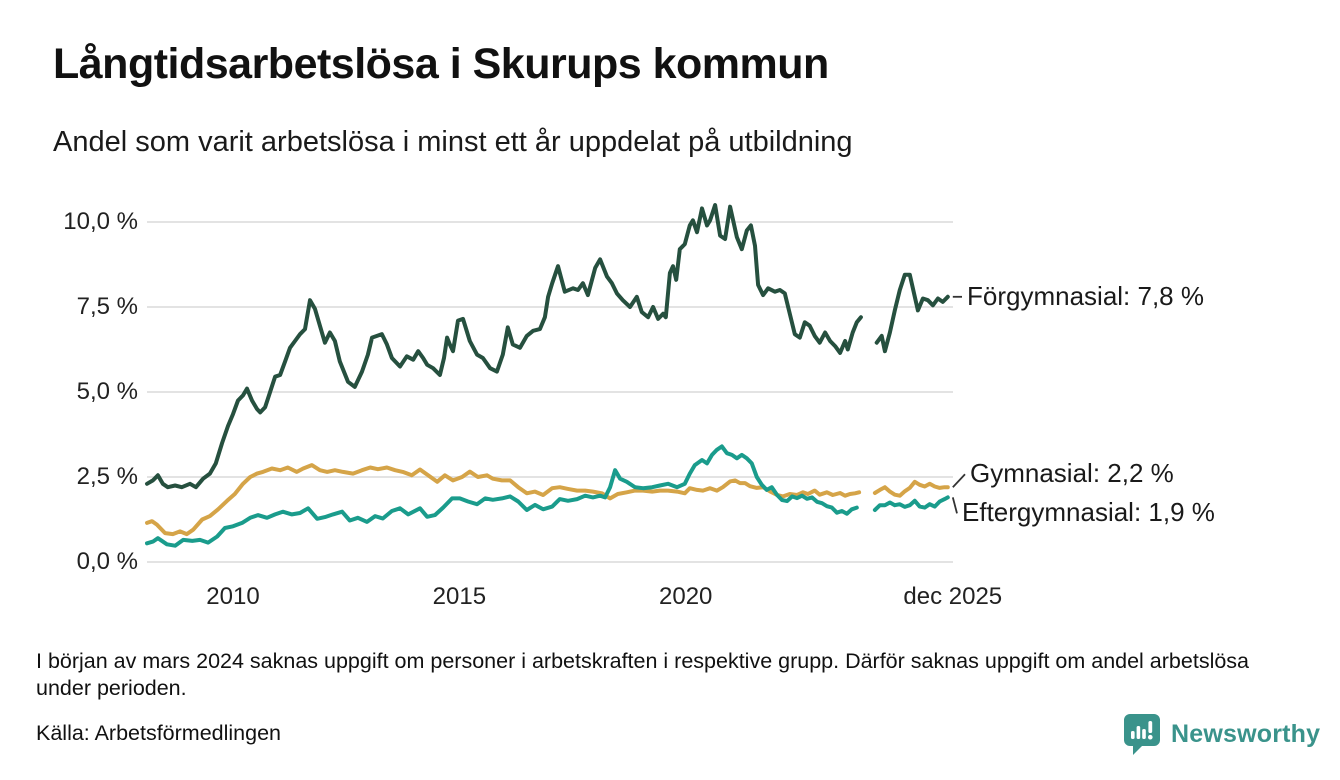  Describe the element at coordinates (159, 733) in the screenshot. I see `source-label: Källa: Arbetsförmedlingen` at that location.